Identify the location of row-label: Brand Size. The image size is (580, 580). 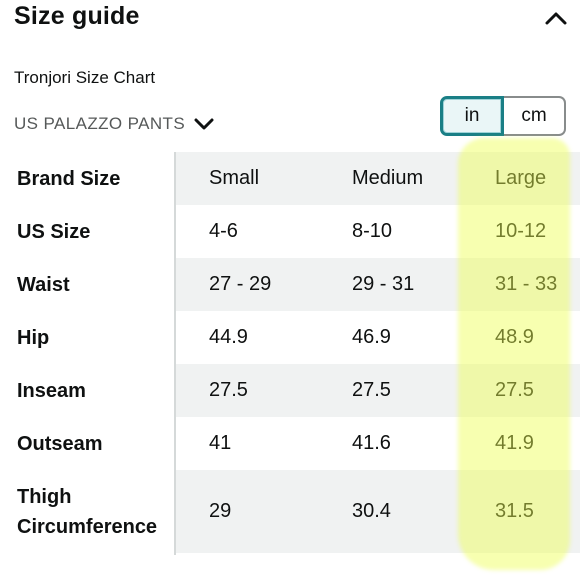
(69, 178).